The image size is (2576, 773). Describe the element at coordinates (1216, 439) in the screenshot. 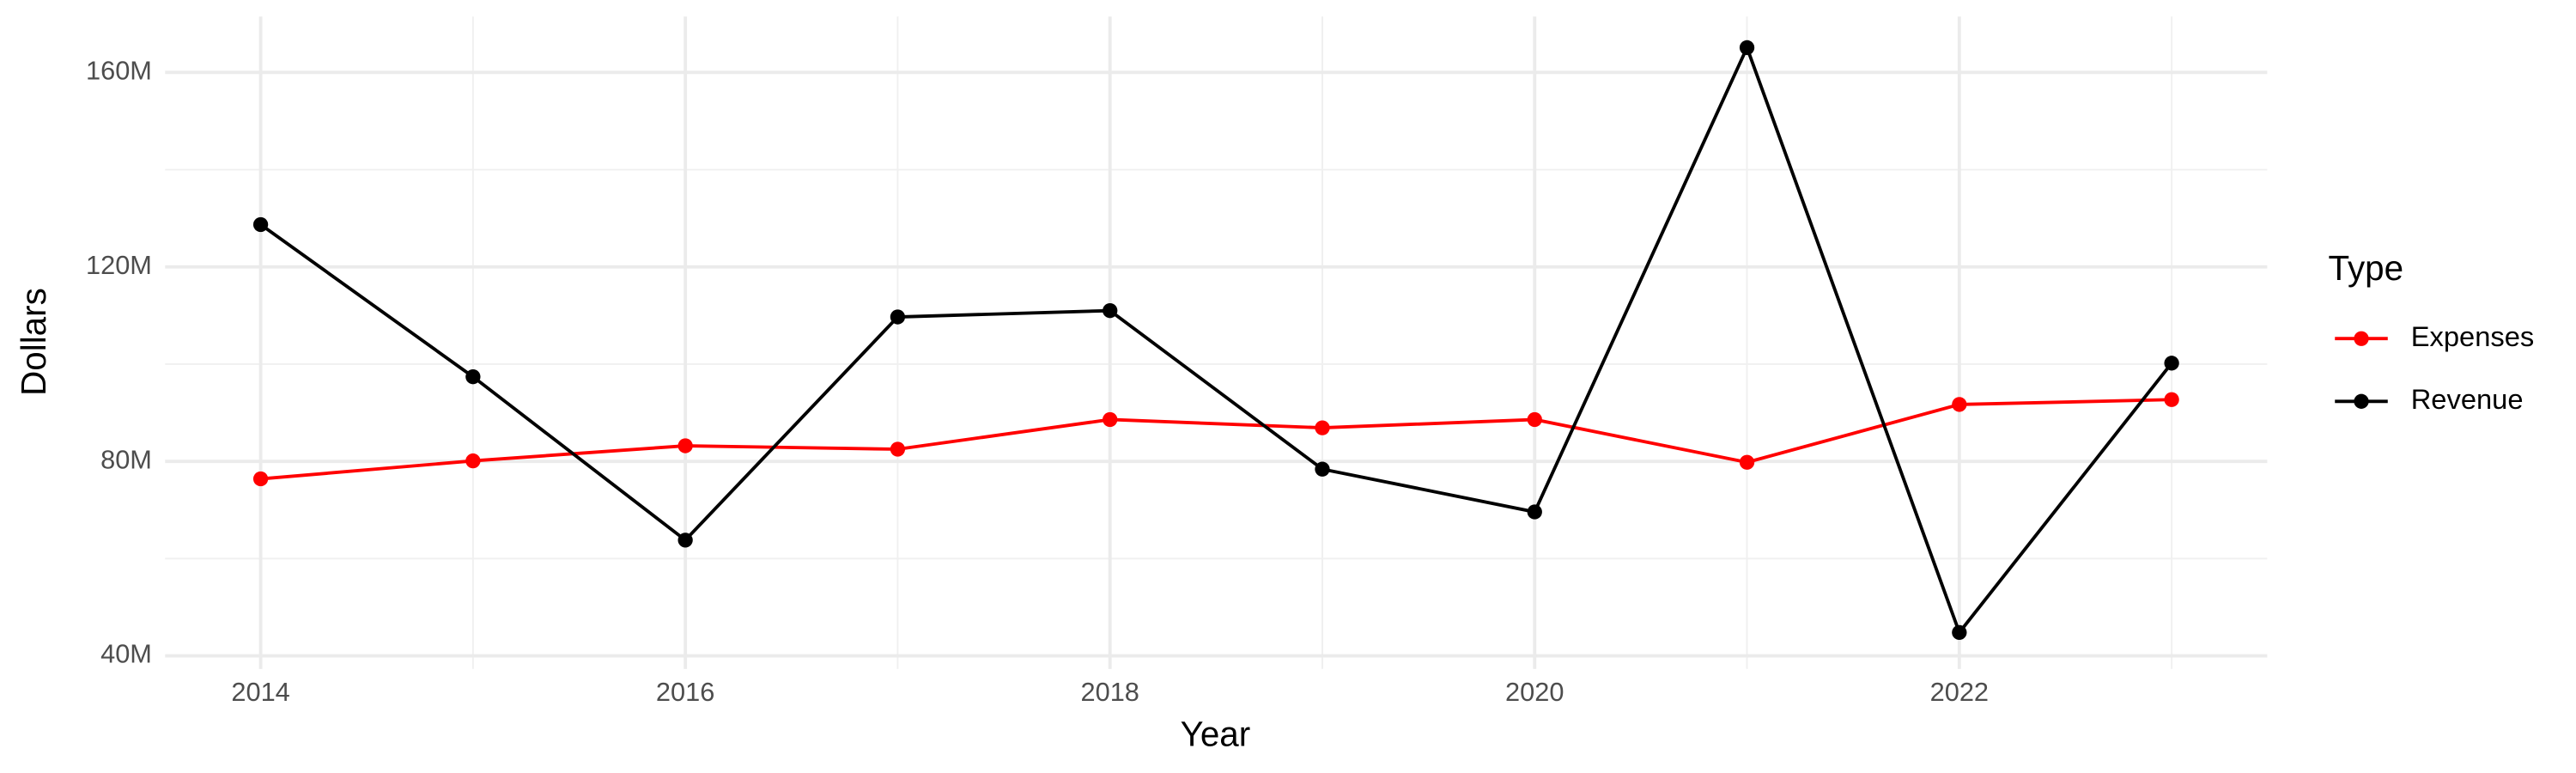

I see `series-line` at that location.